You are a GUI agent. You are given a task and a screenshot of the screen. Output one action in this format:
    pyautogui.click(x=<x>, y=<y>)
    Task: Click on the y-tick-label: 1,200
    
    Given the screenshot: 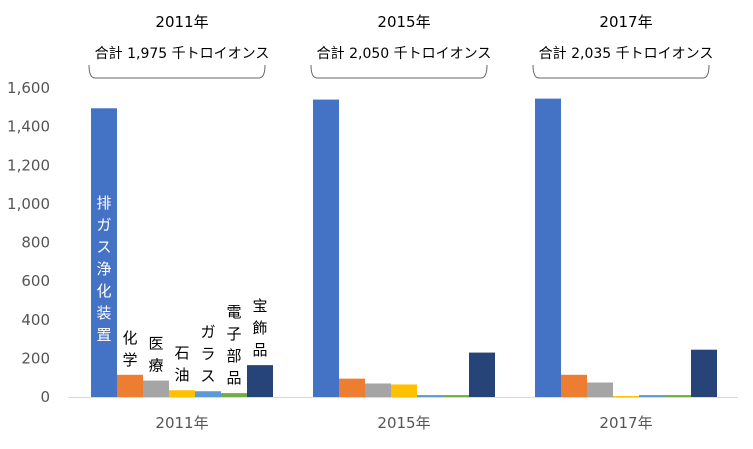 What is the action you would take?
    pyautogui.click(x=28, y=165)
    